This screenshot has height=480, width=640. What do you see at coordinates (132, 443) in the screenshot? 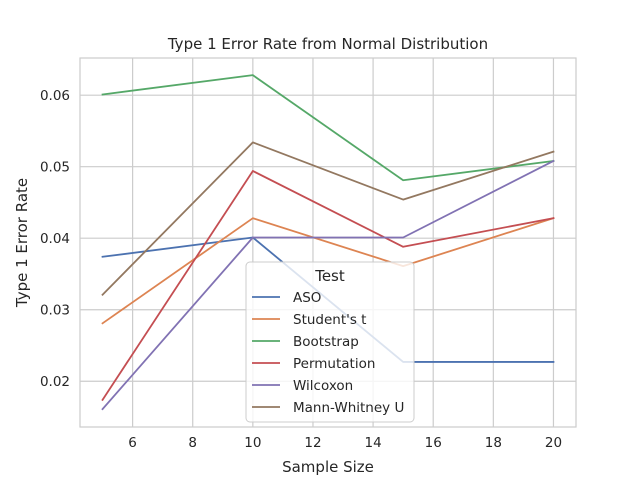
I see `x-tick-label: 6` at bounding box center [132, 443].